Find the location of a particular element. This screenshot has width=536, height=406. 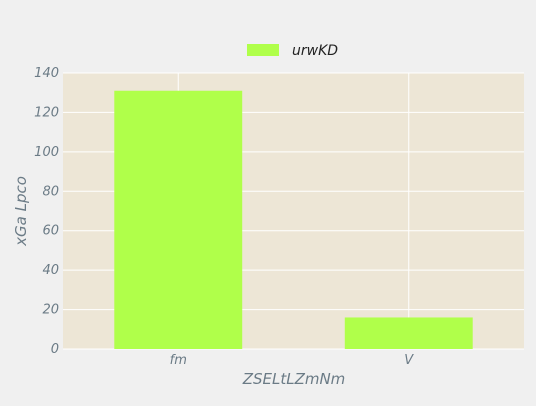

y-tick-label: 80 is located at coordinates (50, 191).